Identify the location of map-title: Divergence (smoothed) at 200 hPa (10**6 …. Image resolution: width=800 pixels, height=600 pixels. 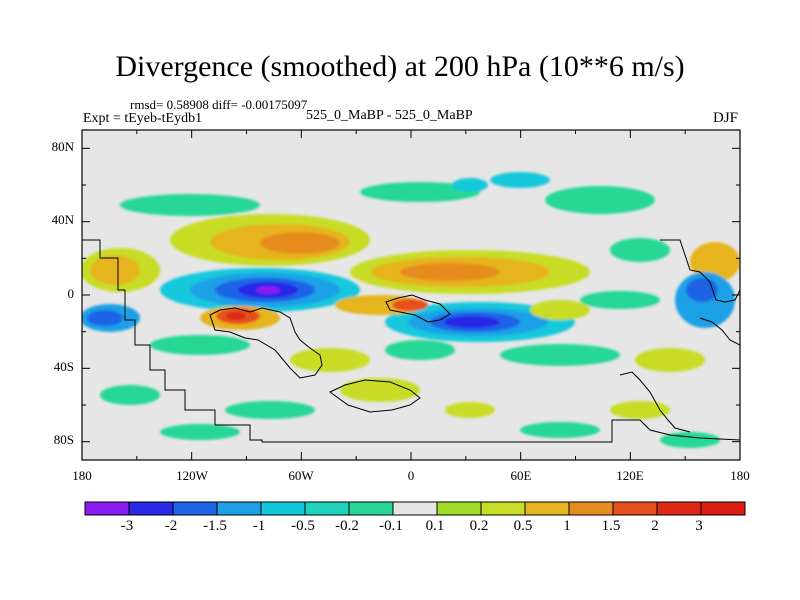
(400, 66).